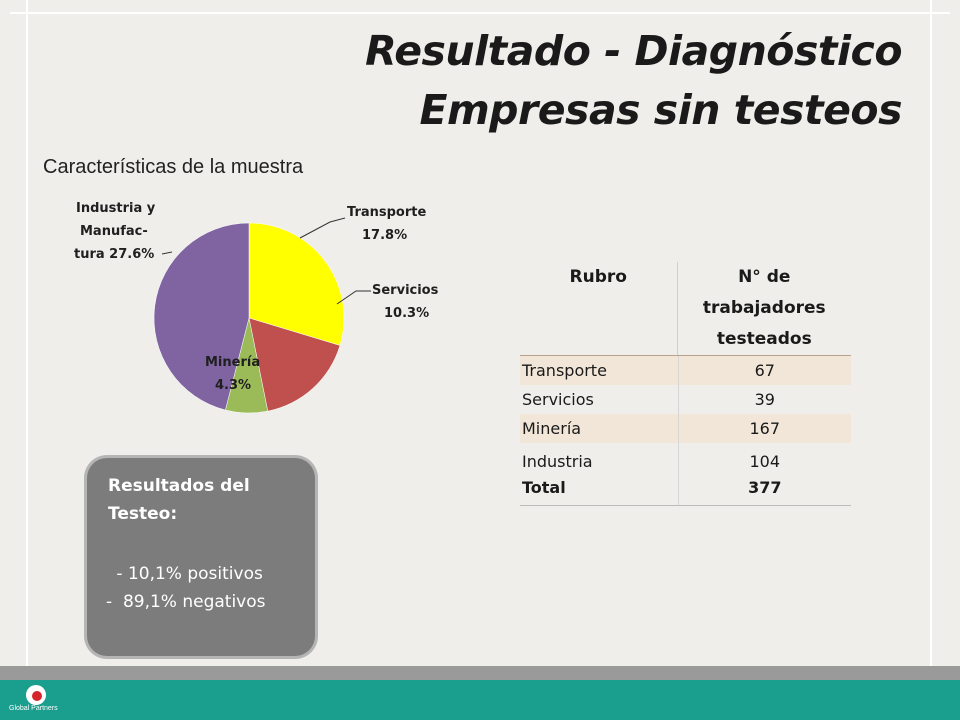  Describe the element at coordinates (384, 235) in the screenshot. I see `pie-label-transporte-value: 17.8%` at that location.